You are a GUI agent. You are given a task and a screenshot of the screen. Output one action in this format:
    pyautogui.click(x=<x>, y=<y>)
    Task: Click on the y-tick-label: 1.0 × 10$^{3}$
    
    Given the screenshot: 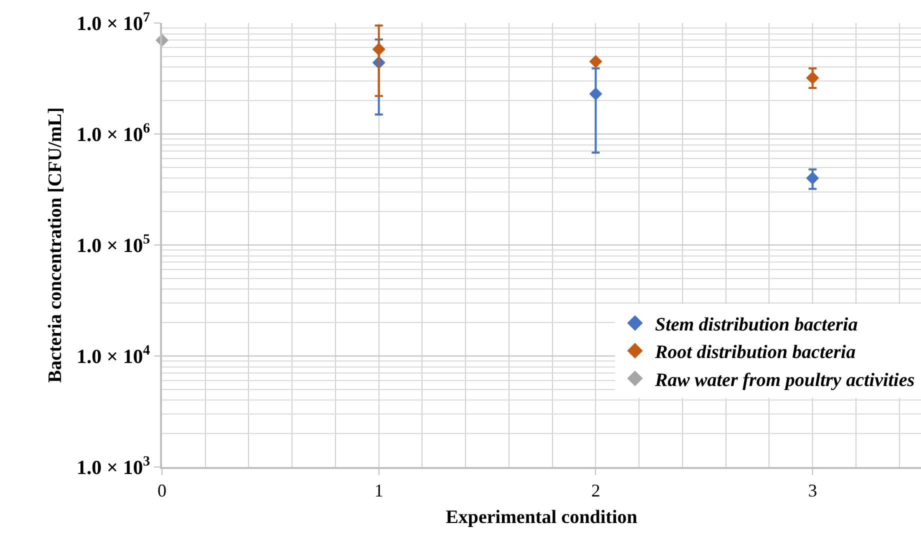 What is the action you would take?
    pyautogui.click(x=113, y=466)
    